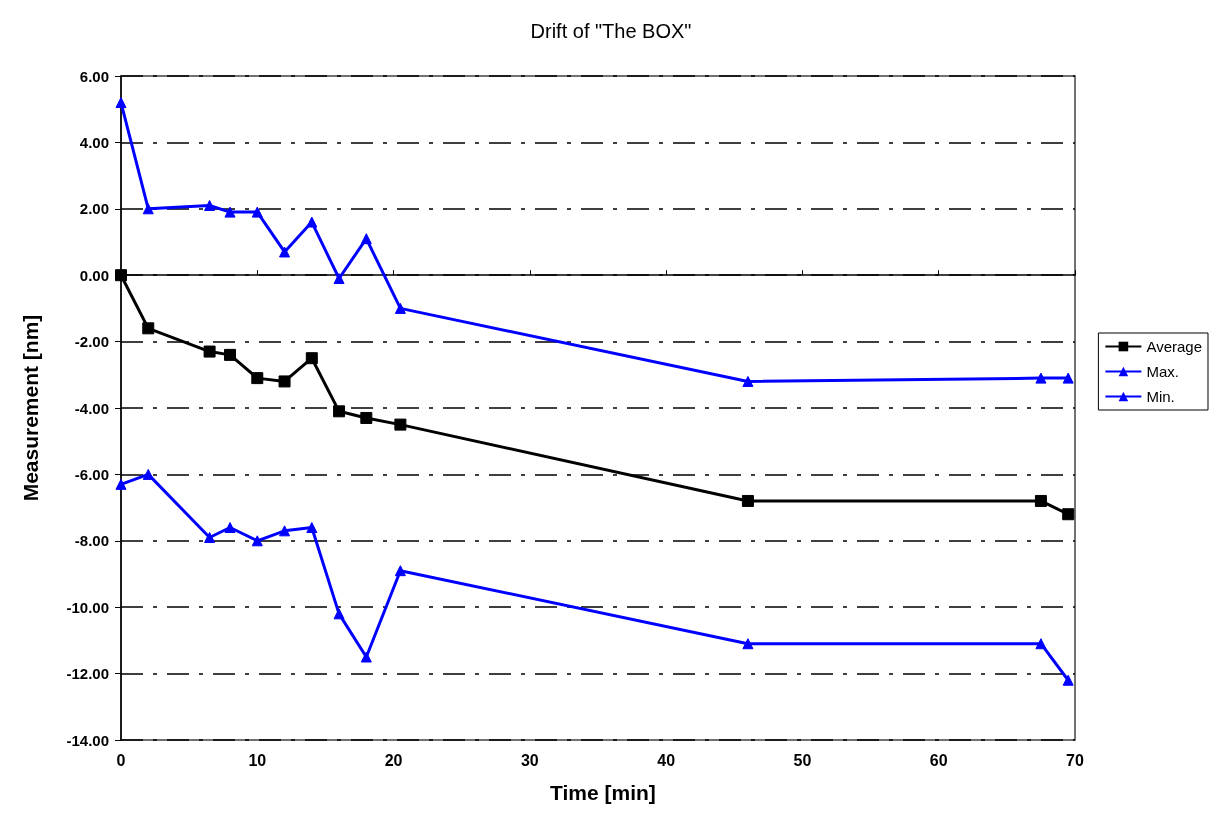  Describe the element at coordinates (94, 142) in the screenshot. I see `y-tick-label: 4.00` at that location.